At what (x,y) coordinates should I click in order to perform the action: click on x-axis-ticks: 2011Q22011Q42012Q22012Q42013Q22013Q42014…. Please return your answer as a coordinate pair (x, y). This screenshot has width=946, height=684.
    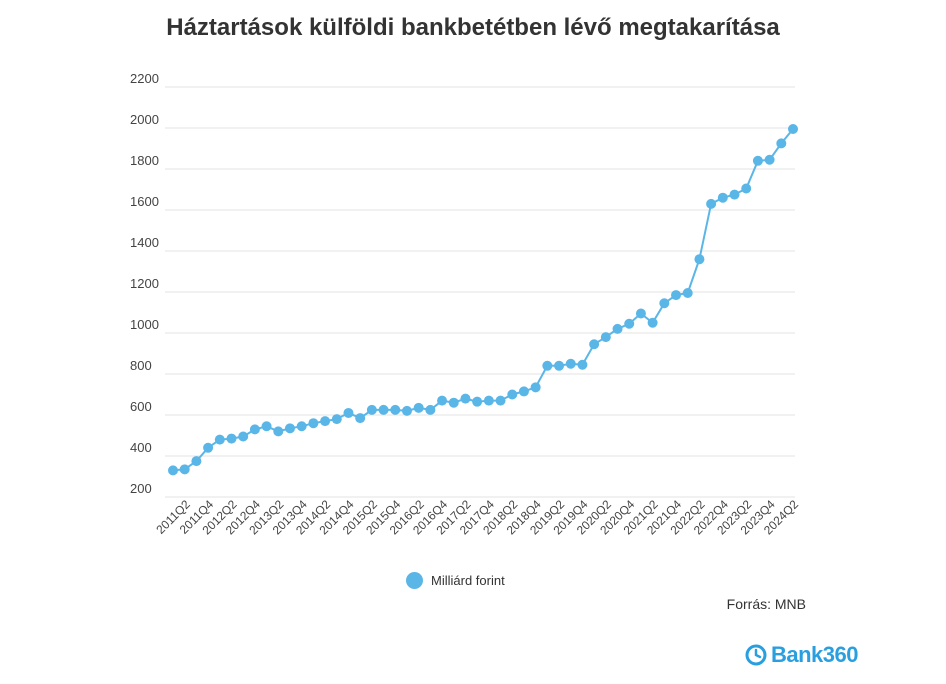
    Looking at the image, I should click on (477, 517).